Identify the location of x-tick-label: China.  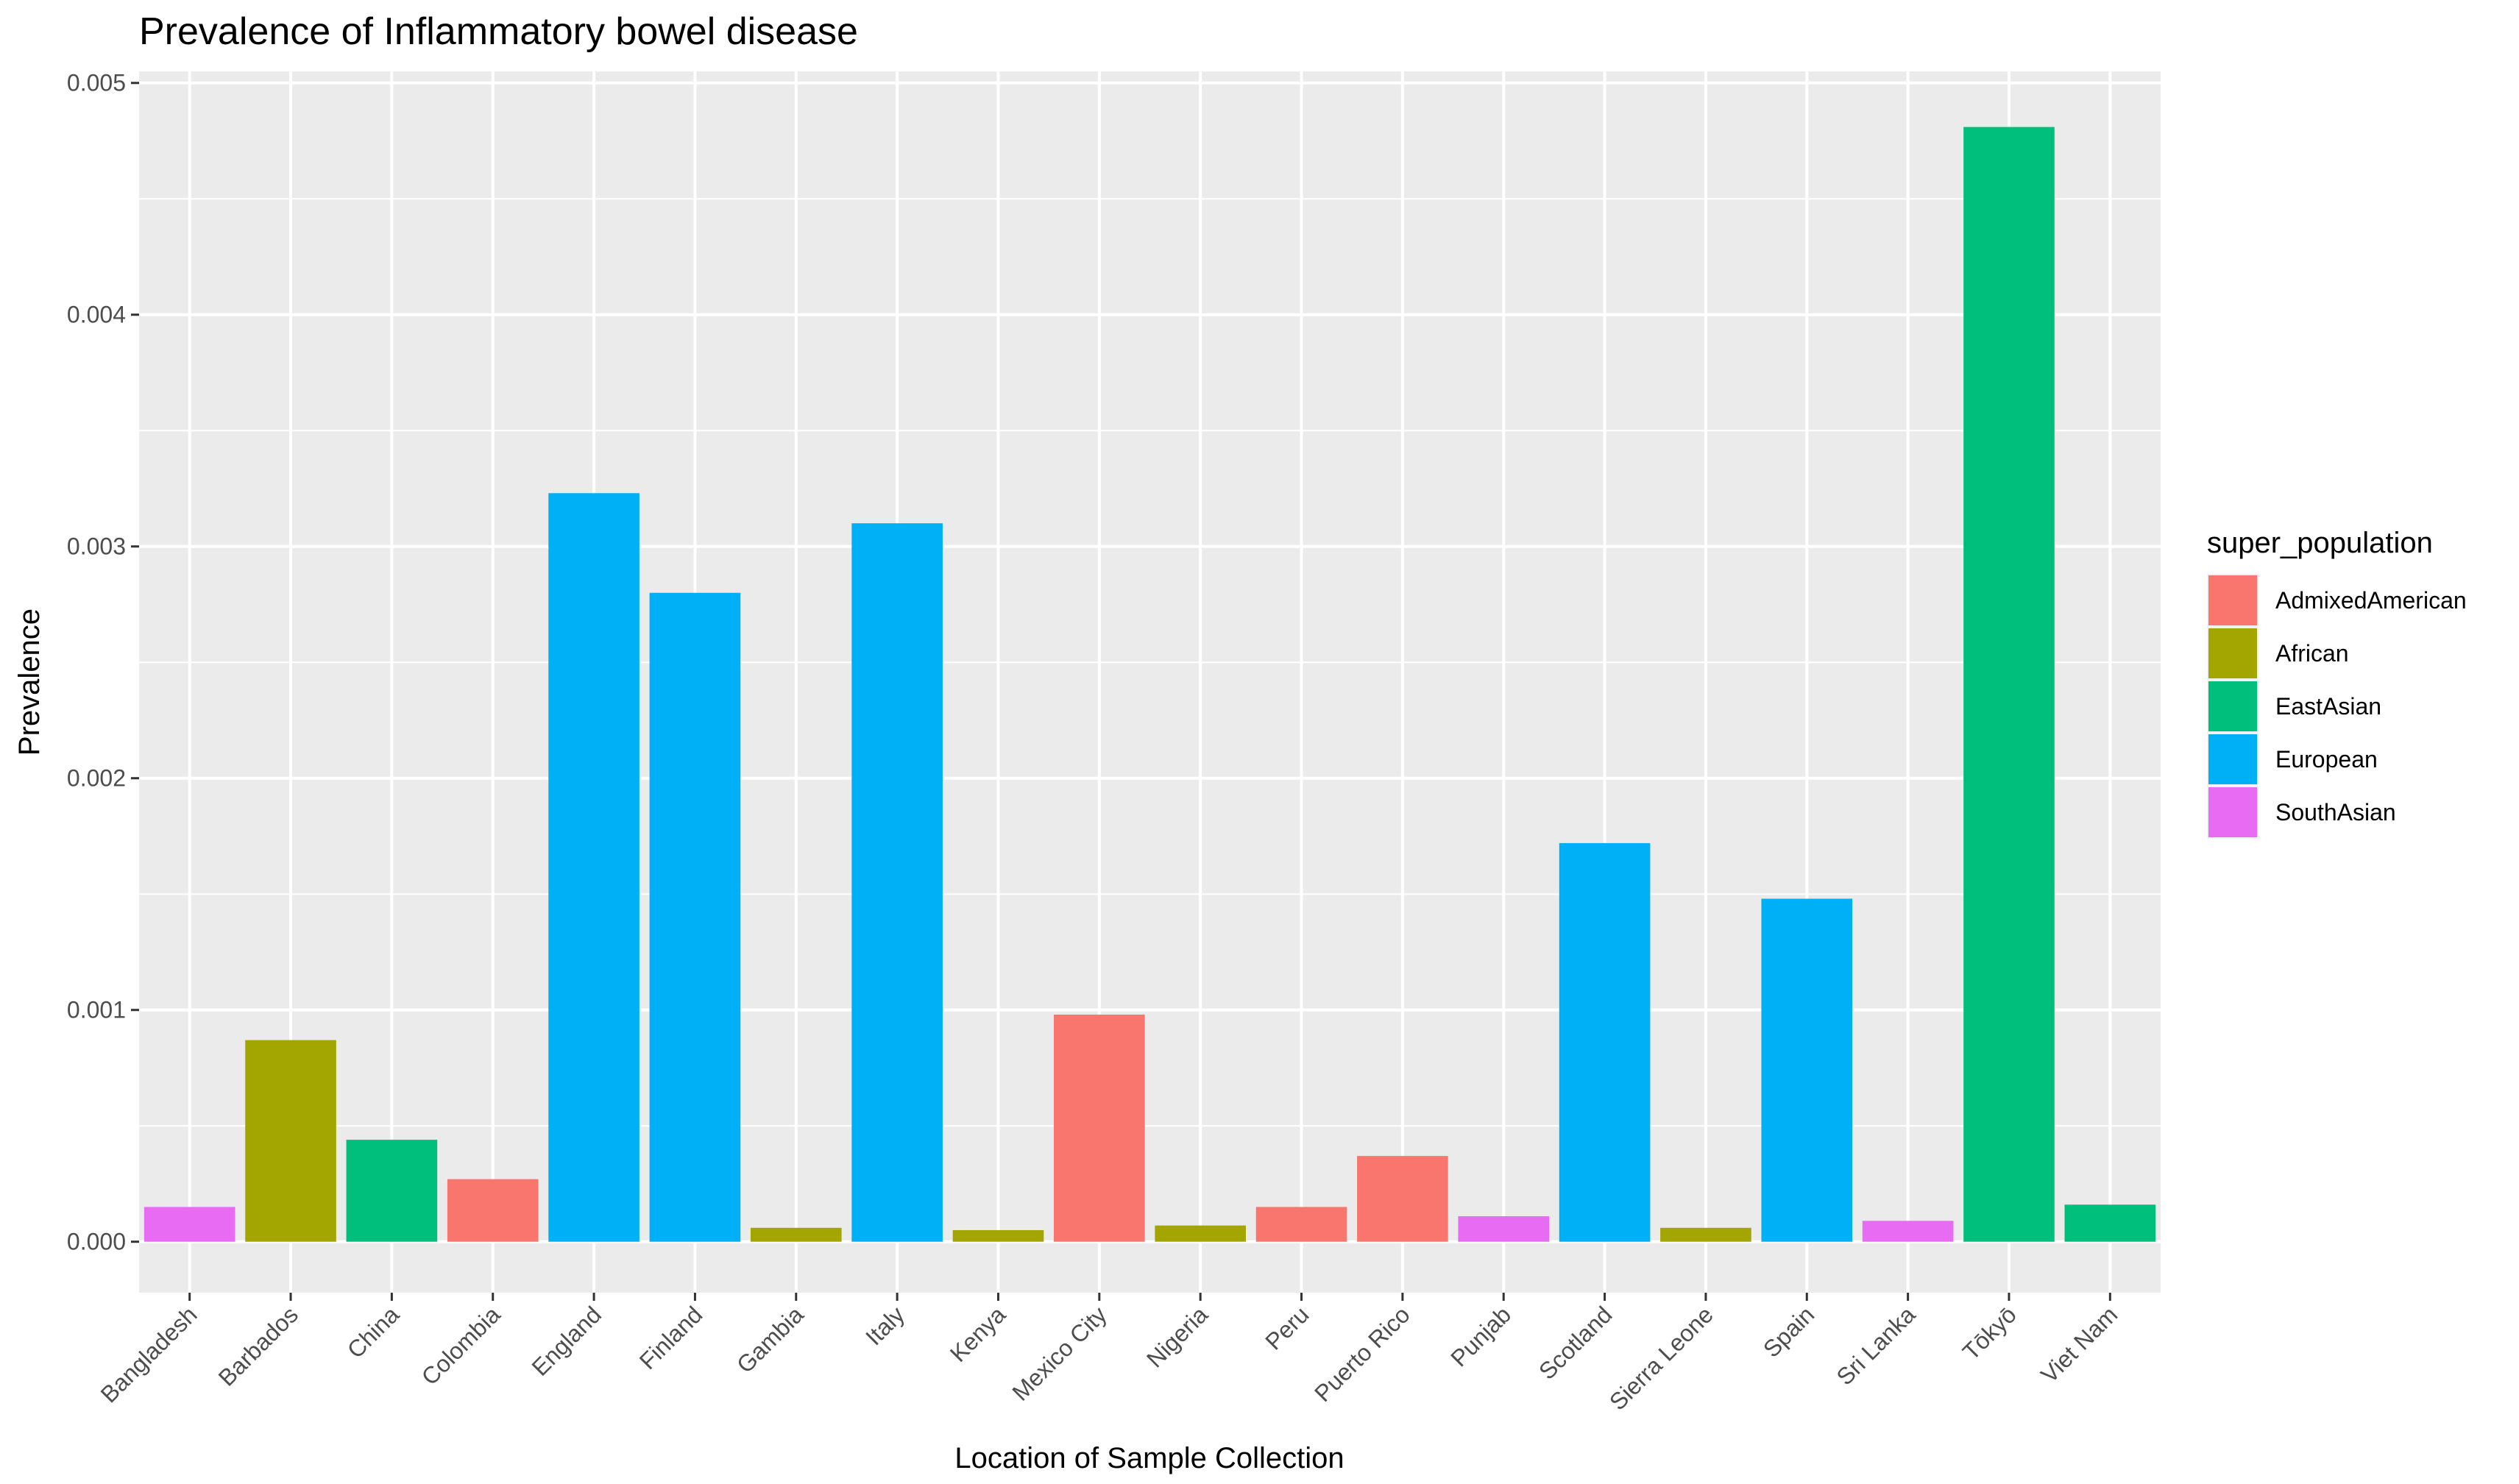
(373, 1332).